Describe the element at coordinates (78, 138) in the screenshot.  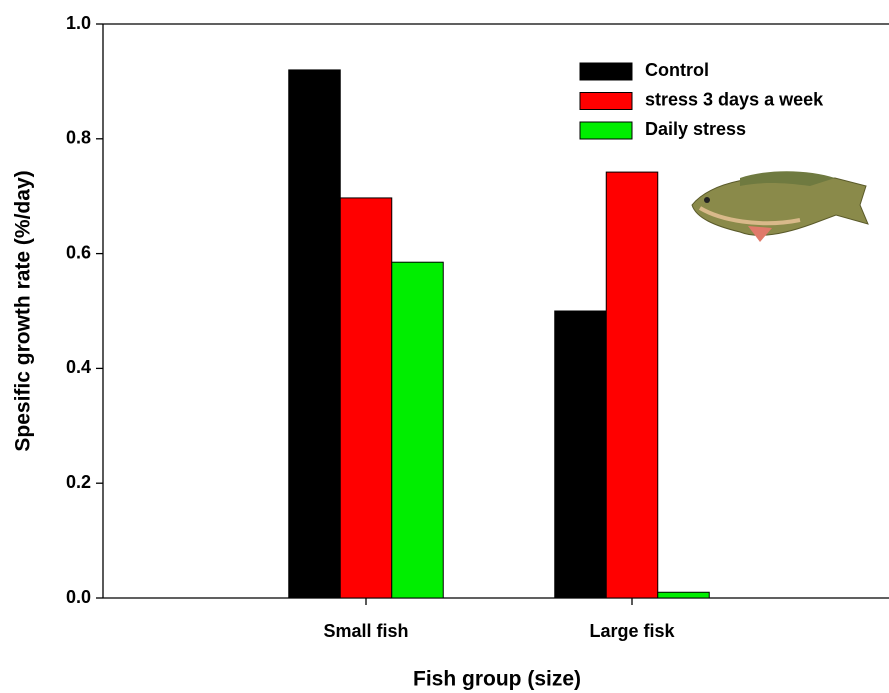
I see `y-tick-label: 0.8` at that location.